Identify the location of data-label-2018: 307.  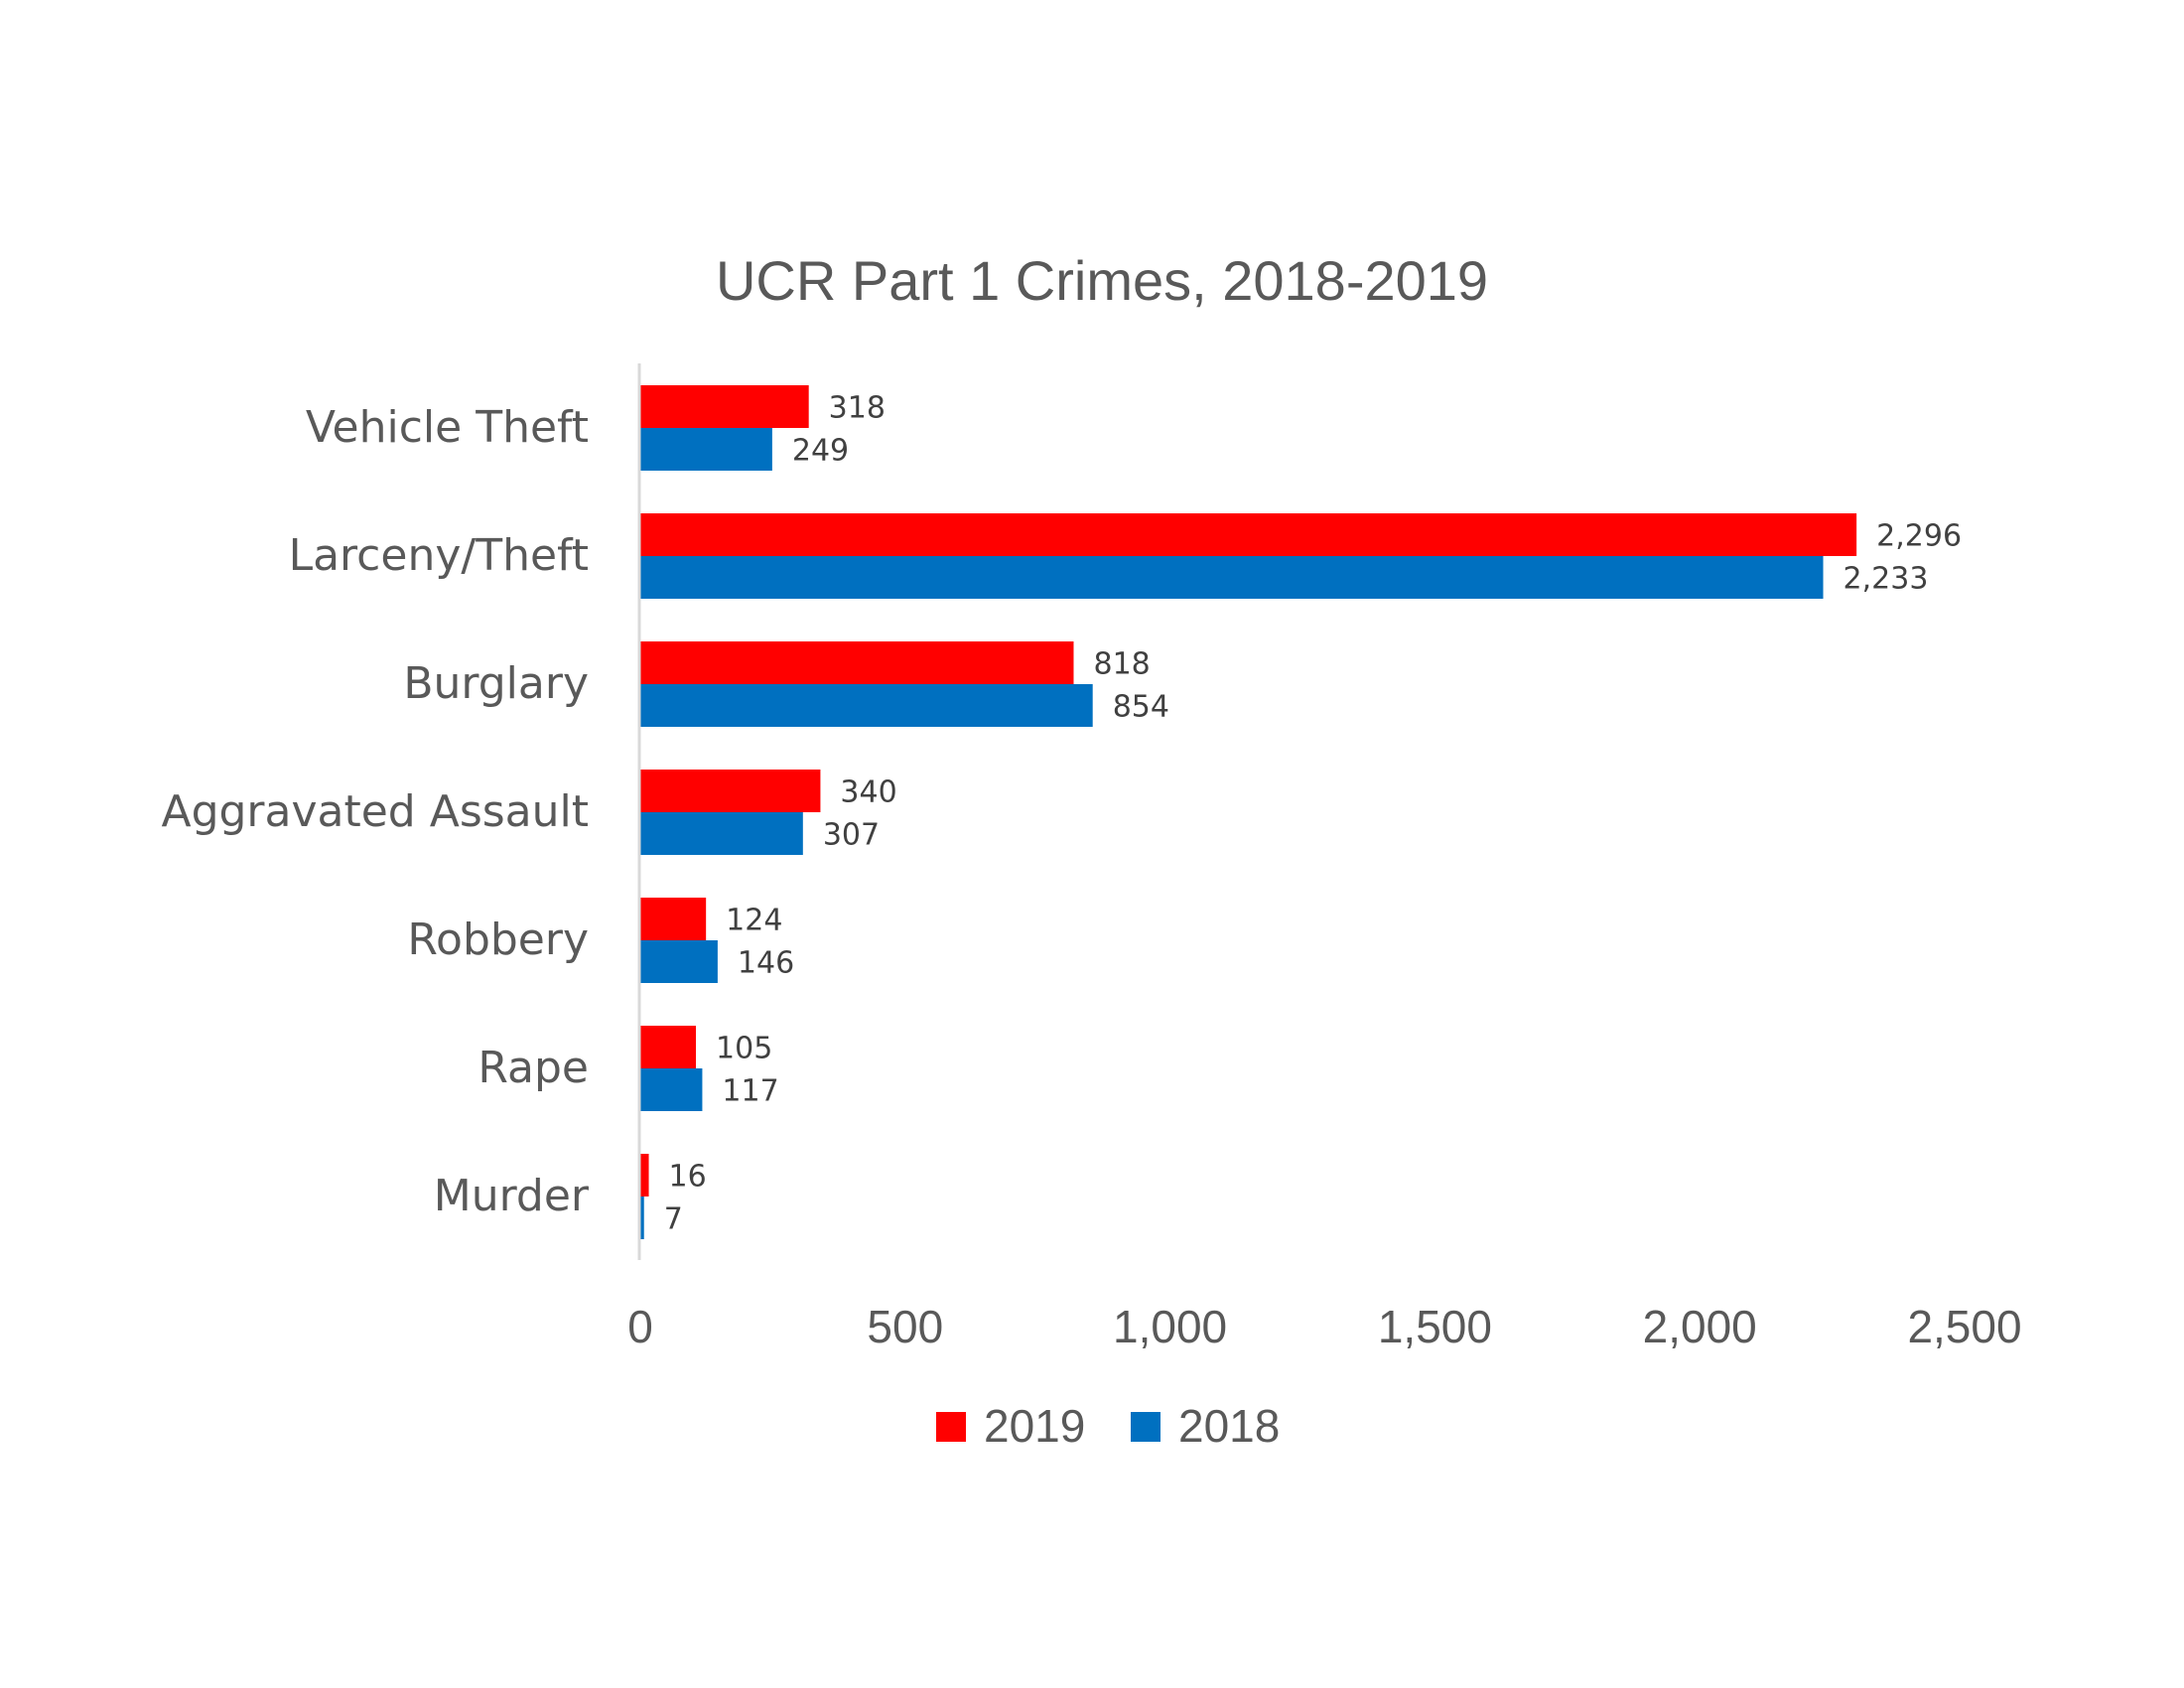
(851, 835).